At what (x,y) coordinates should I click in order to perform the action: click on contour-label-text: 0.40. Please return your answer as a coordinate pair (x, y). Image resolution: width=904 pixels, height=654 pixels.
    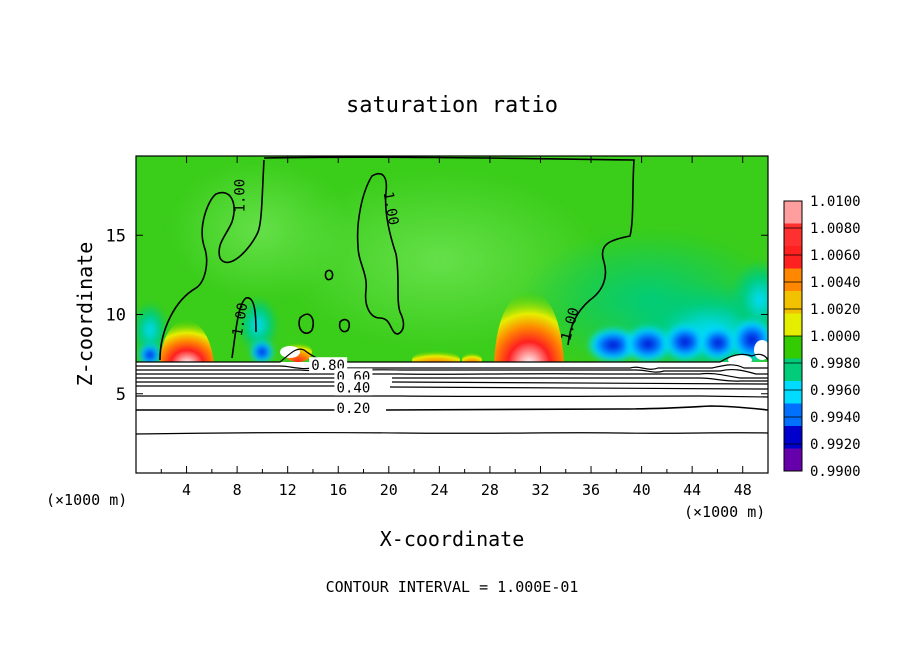
    Looking at the image, I should click on (354, 388).